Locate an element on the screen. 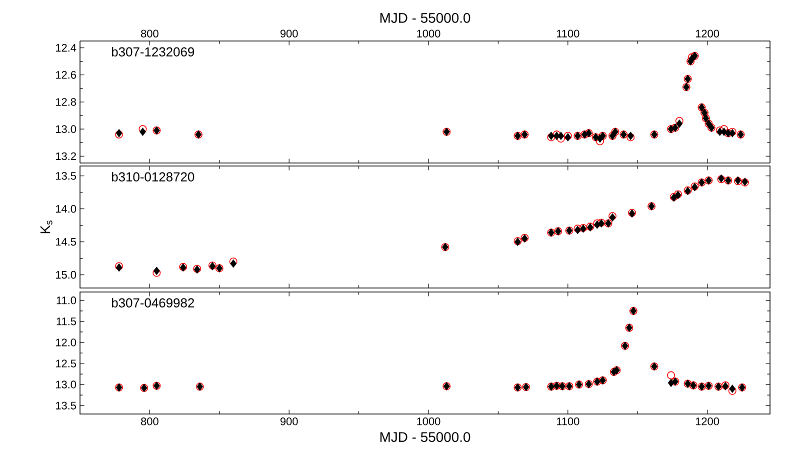 Image resolution: width=789 pixels, height=460 pixels. x-tick-label: 1100 is located at coordinates (568, 422).